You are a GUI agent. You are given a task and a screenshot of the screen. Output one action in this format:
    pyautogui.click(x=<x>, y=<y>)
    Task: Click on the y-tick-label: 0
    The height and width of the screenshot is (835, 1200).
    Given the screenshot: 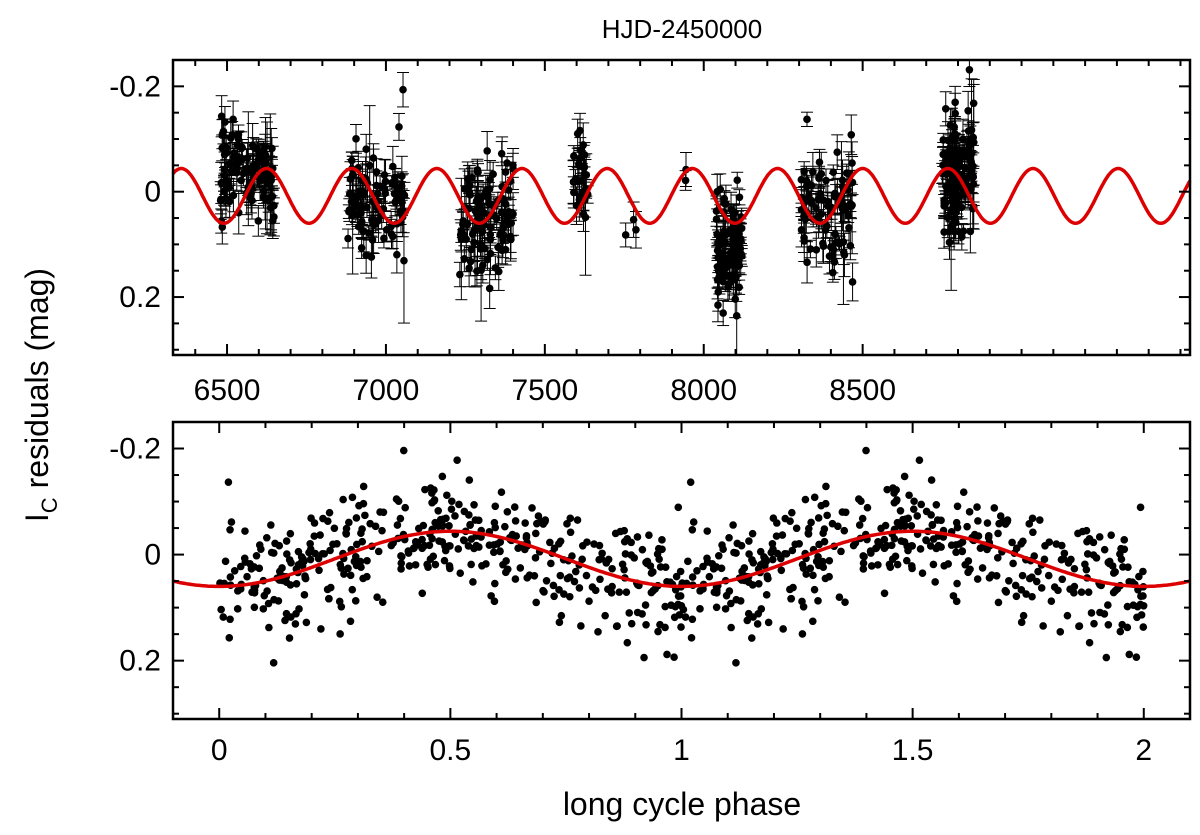 What is the action you would take?
    pyautogui.click(x=152, y=555)
    